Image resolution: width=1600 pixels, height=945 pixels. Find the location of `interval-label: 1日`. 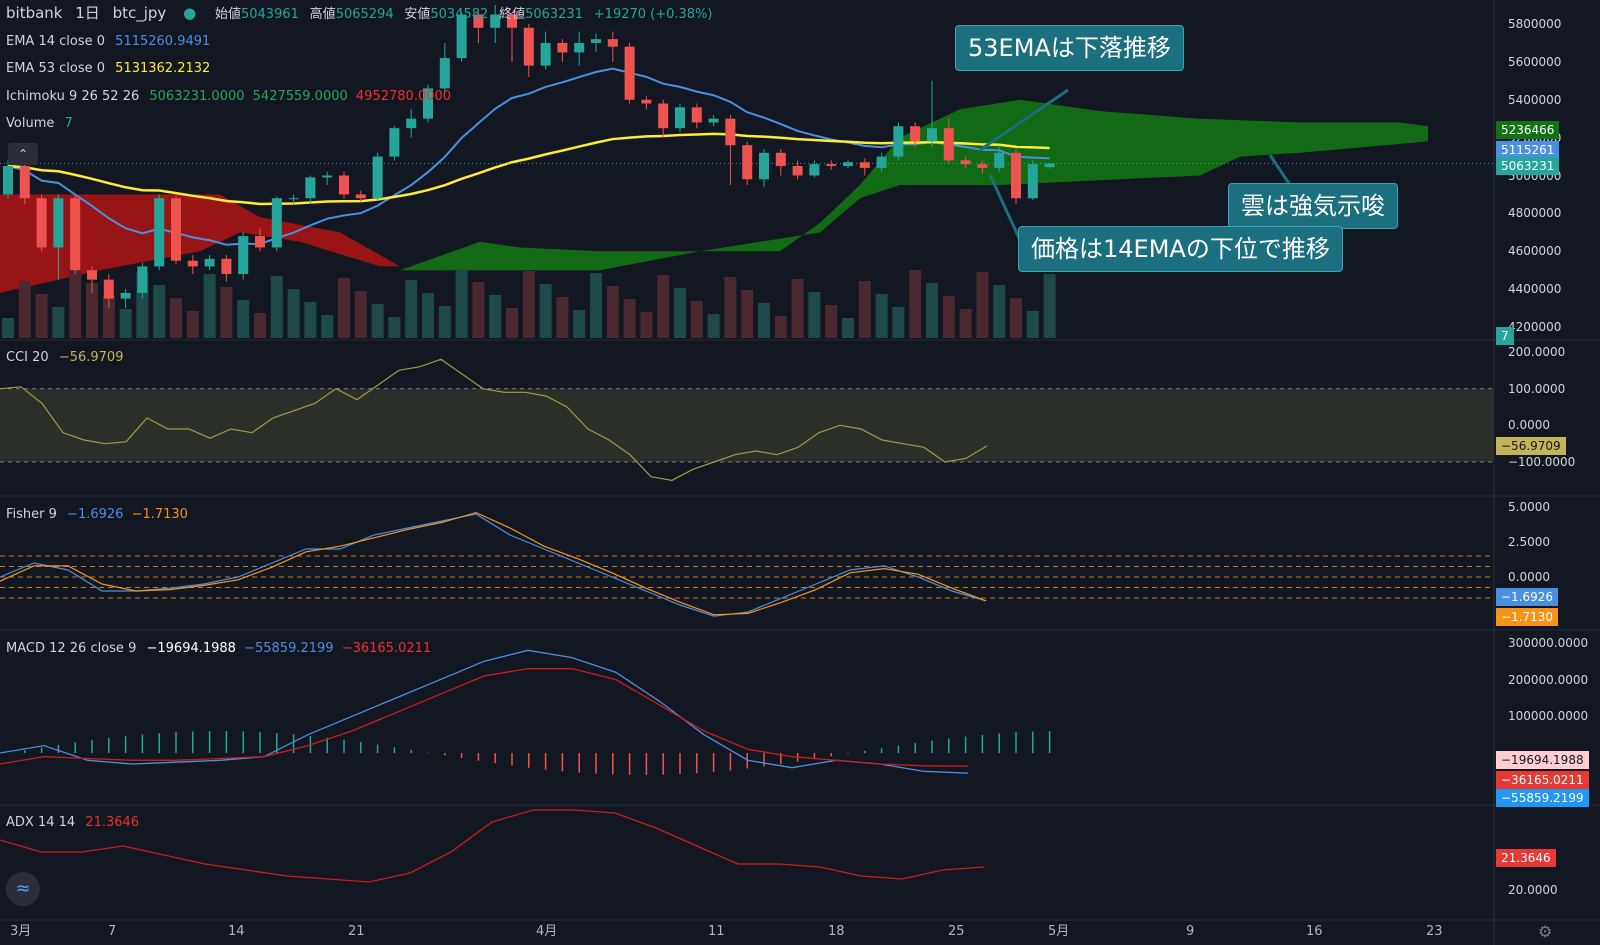

interval-label: 1日 is located at coordinates (87, 13).